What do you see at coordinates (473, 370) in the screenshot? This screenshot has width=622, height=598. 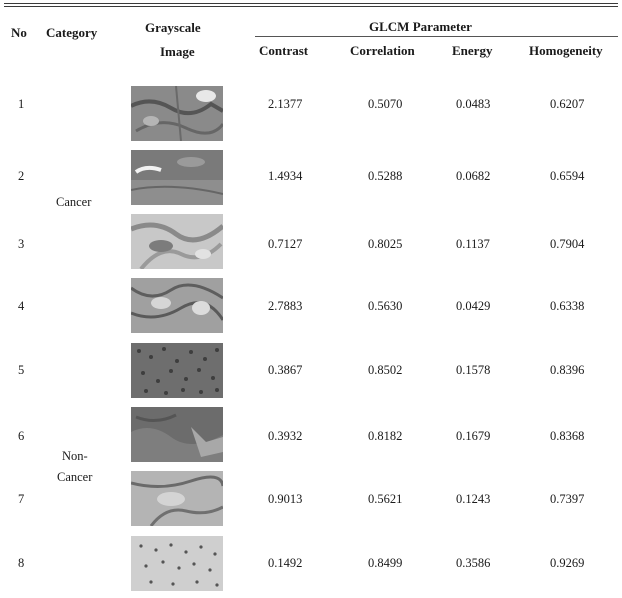 I see `row-5-energy: 0.1578` at bounding box center [473, 370].